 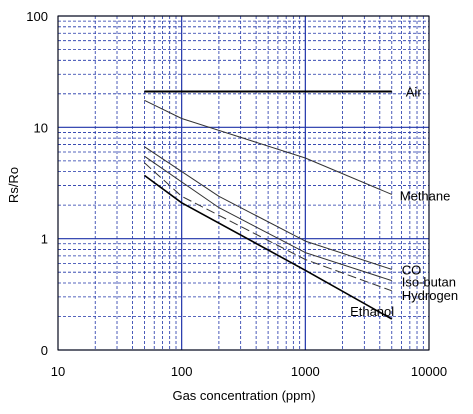 What do you see at coordinates (425, 195) in the screenshot?
I see `series-label-methane: Methane` at bounding box center [425, 195].